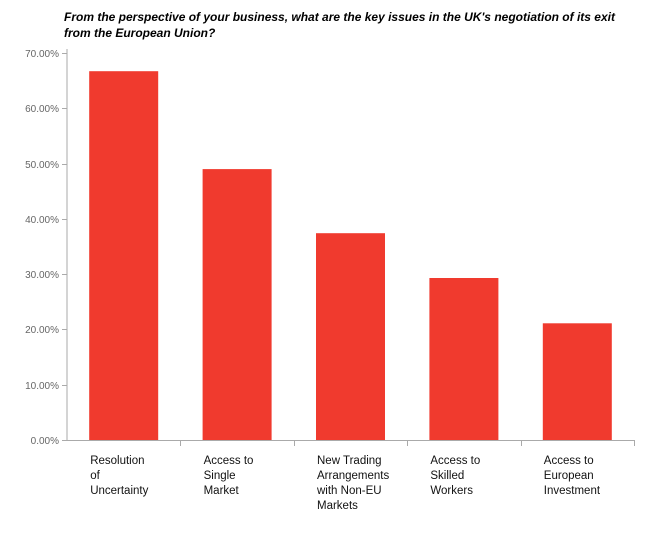 This screenshot has height=533, width=669. Describe the element at coordinates (45, 441) in the screenshot. I see `y-tick-label: 0.00%` at that location.